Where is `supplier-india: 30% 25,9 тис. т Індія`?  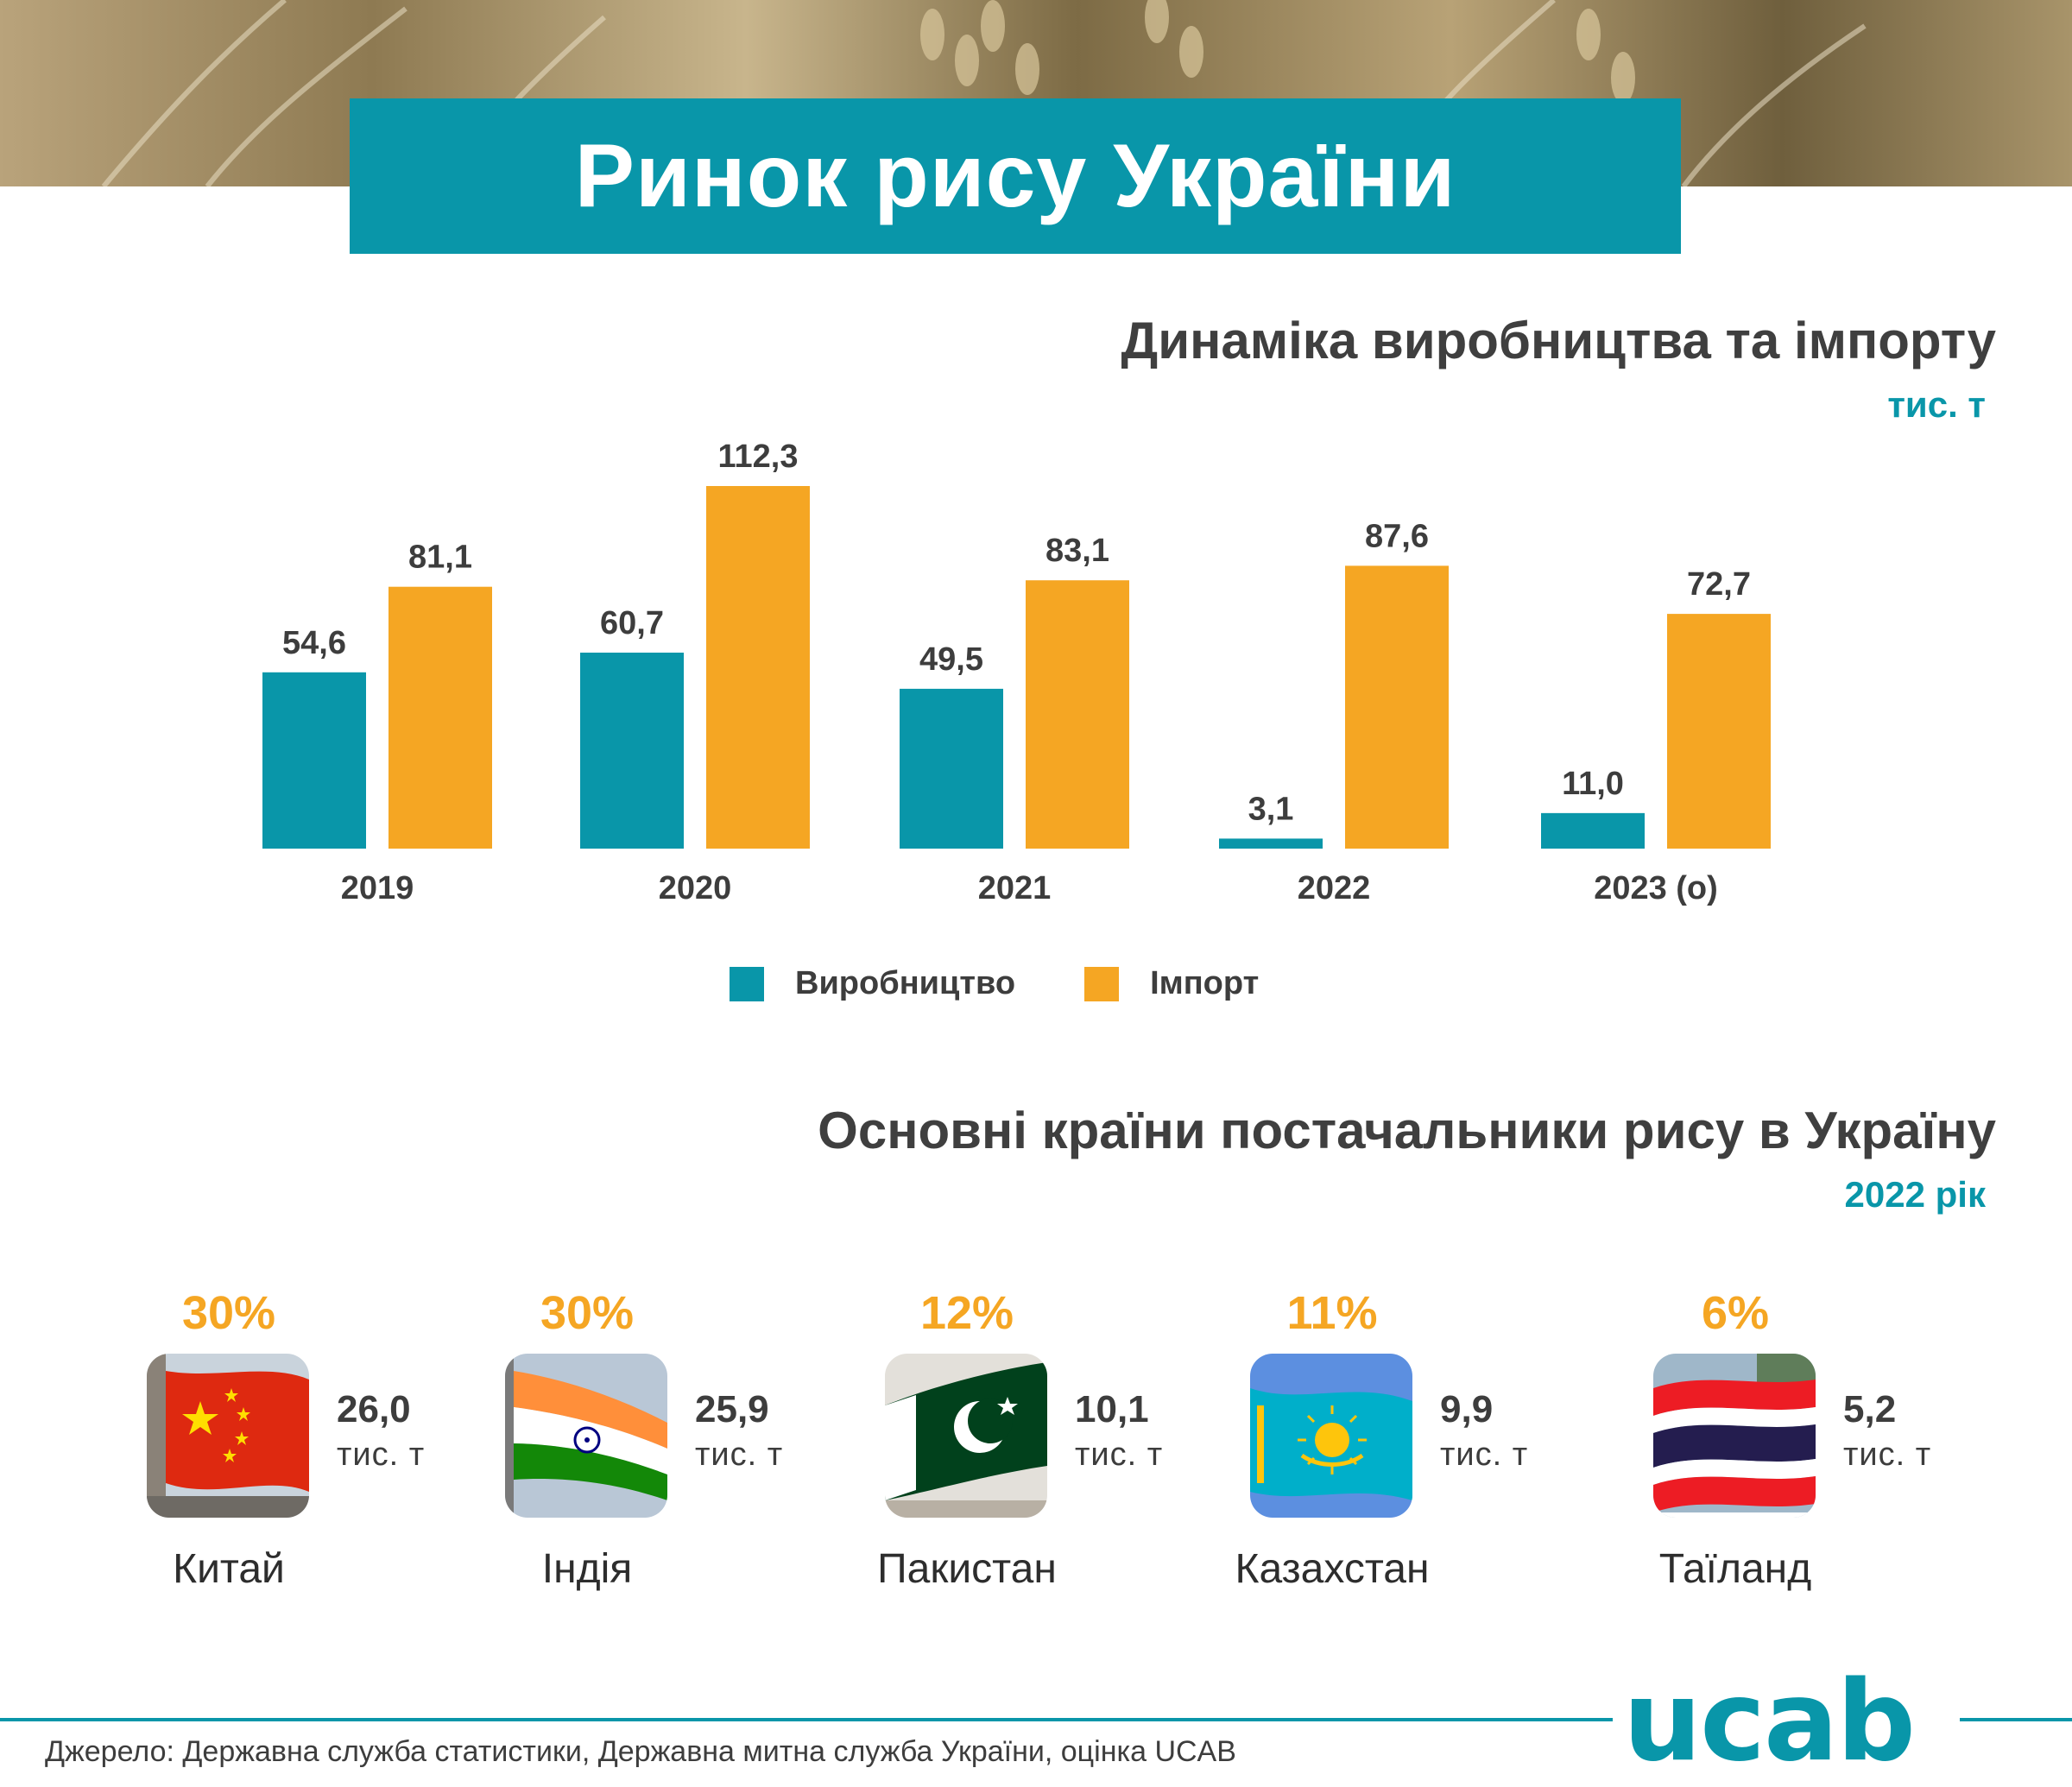
supplier-india: 30% 25,9 тис. т Індія is located at coordinates (665, 1442).